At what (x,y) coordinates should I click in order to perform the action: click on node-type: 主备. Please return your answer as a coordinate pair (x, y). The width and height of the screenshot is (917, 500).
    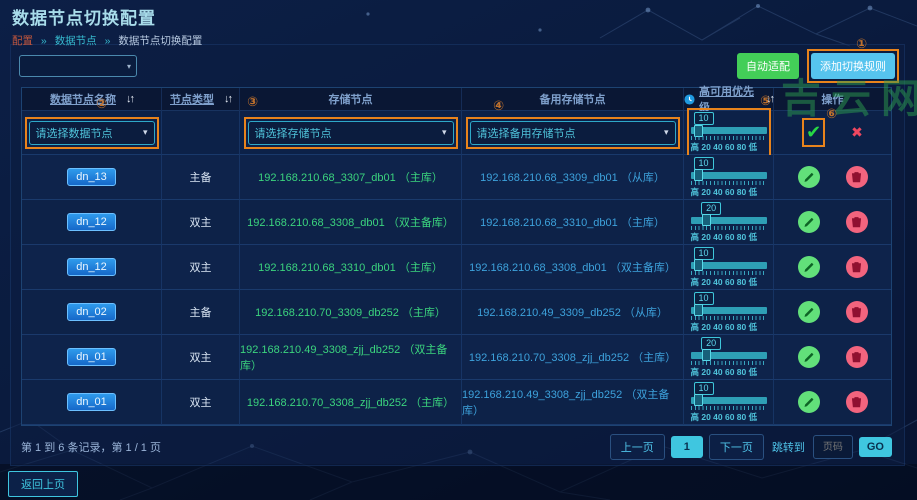
    Looking at the image, I should click on (200, 178).